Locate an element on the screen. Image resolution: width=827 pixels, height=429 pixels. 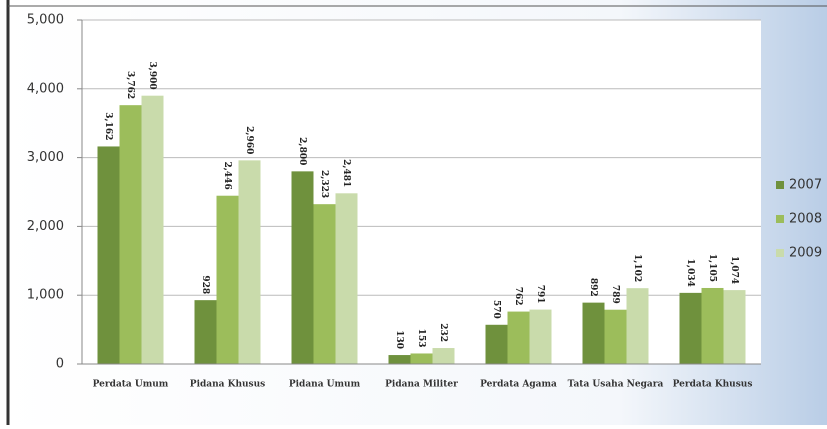
data-label: 2,481 is located at coordinates (346, 173).